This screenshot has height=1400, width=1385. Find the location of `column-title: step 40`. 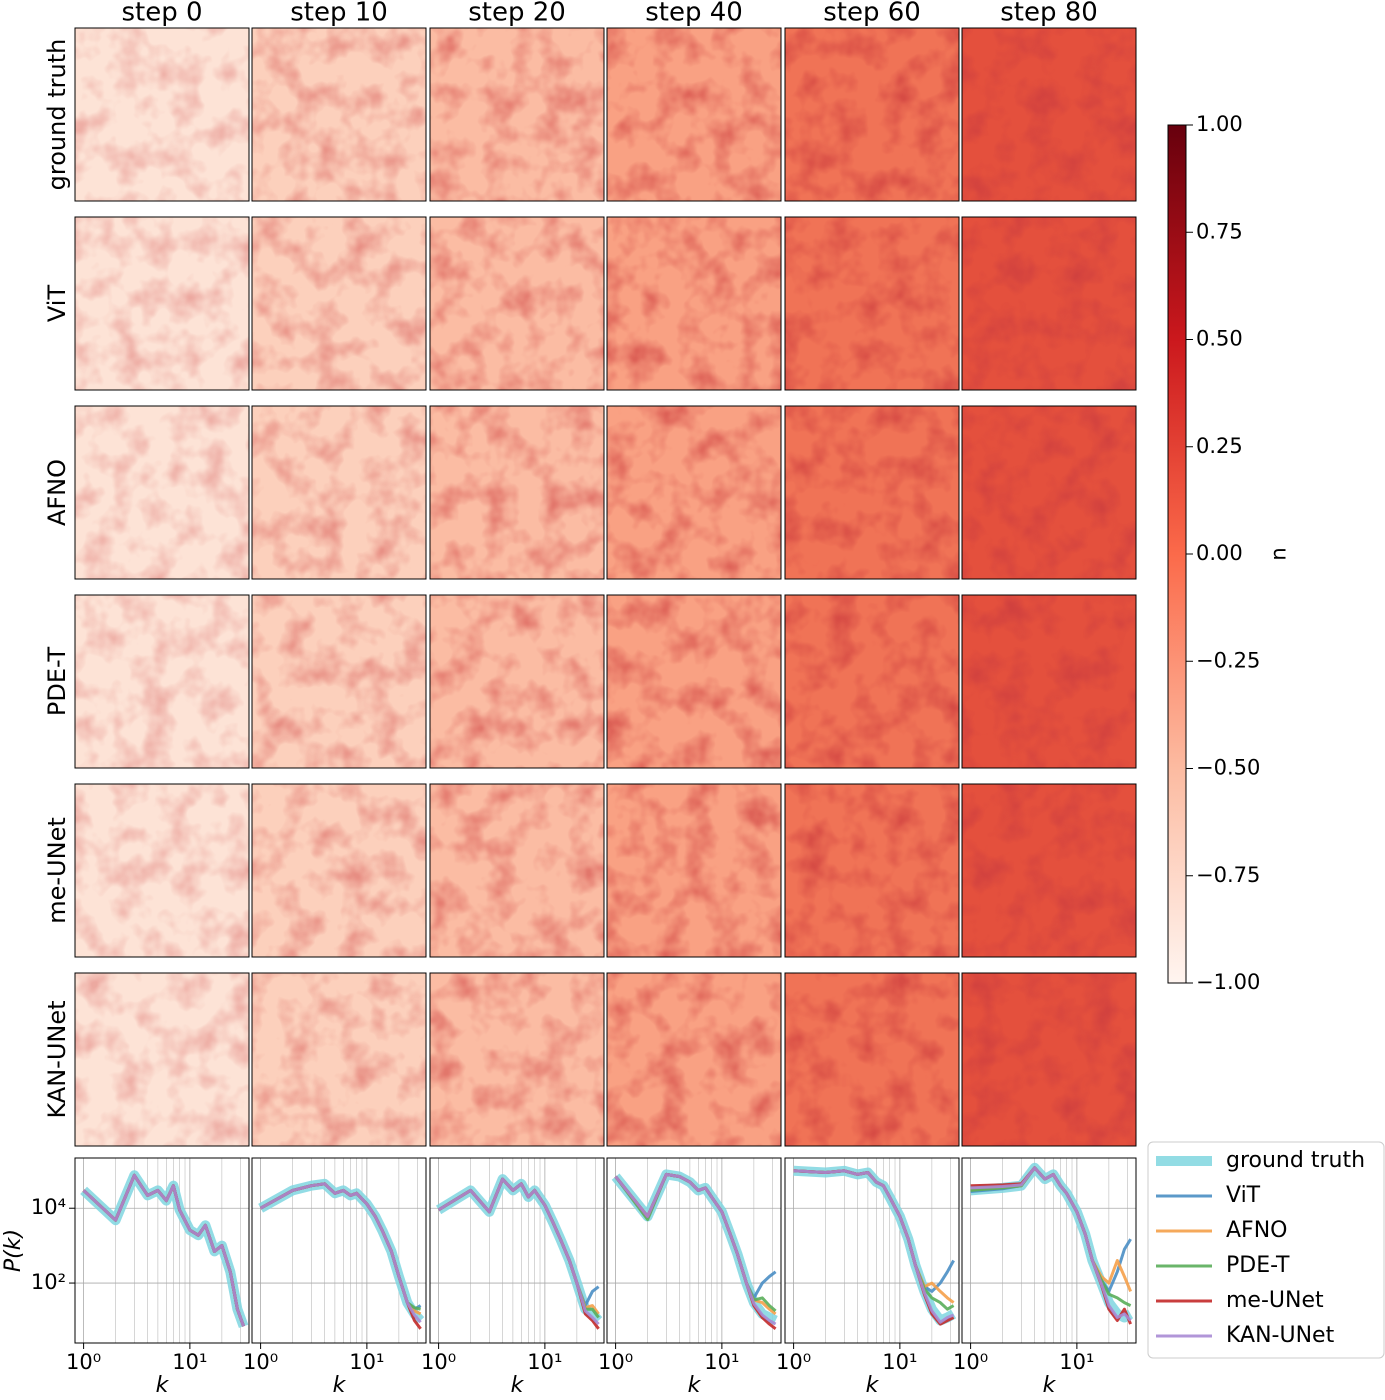

column-title: step 40 is located at coordinates (694, 14).